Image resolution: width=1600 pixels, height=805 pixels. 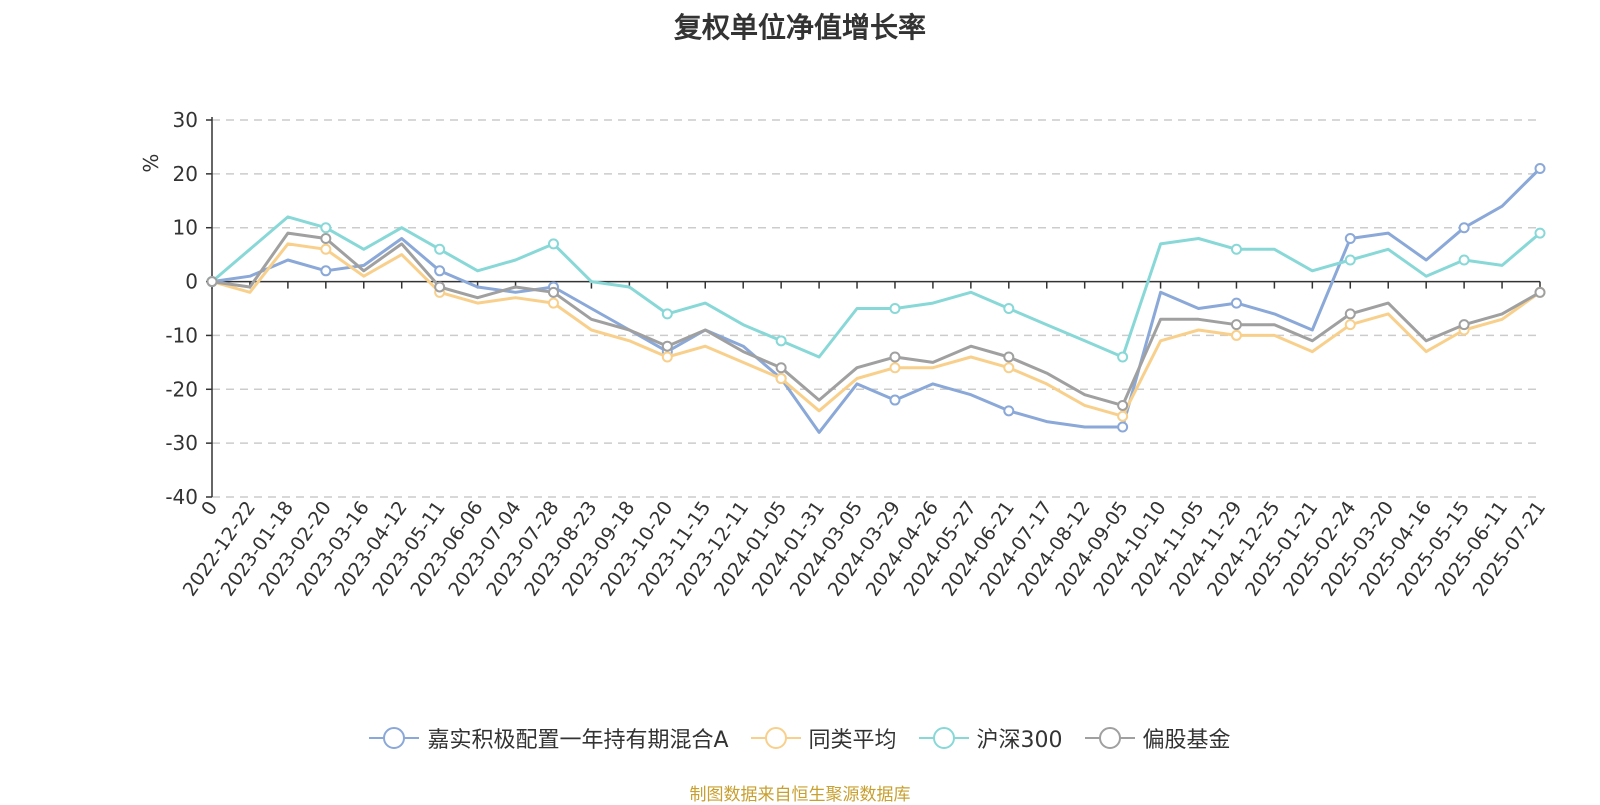 I want to click on x-tick-label: 0, so click(x=209, y=508).